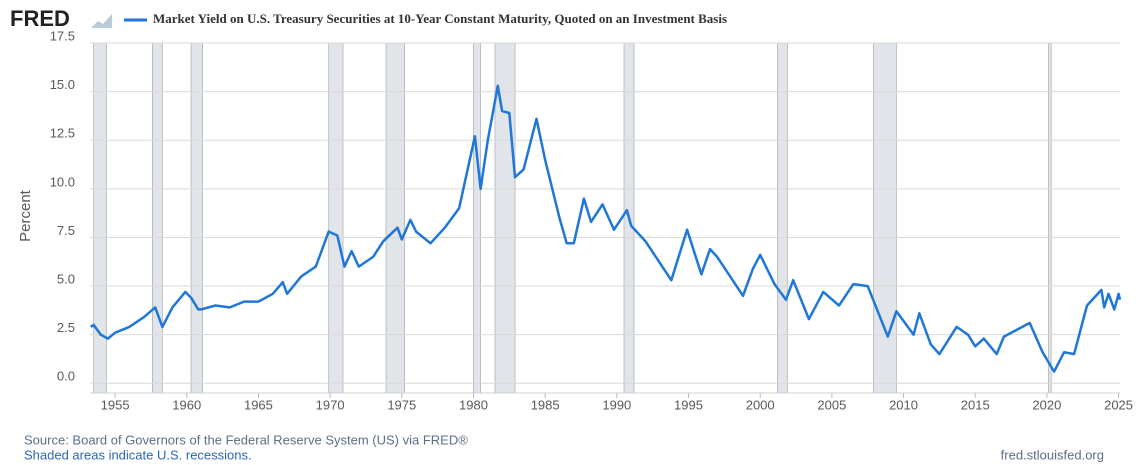  Describe the element at coordinates (62, 84) in the screenshot. I see `y-tick-label: 15.0` at that location.